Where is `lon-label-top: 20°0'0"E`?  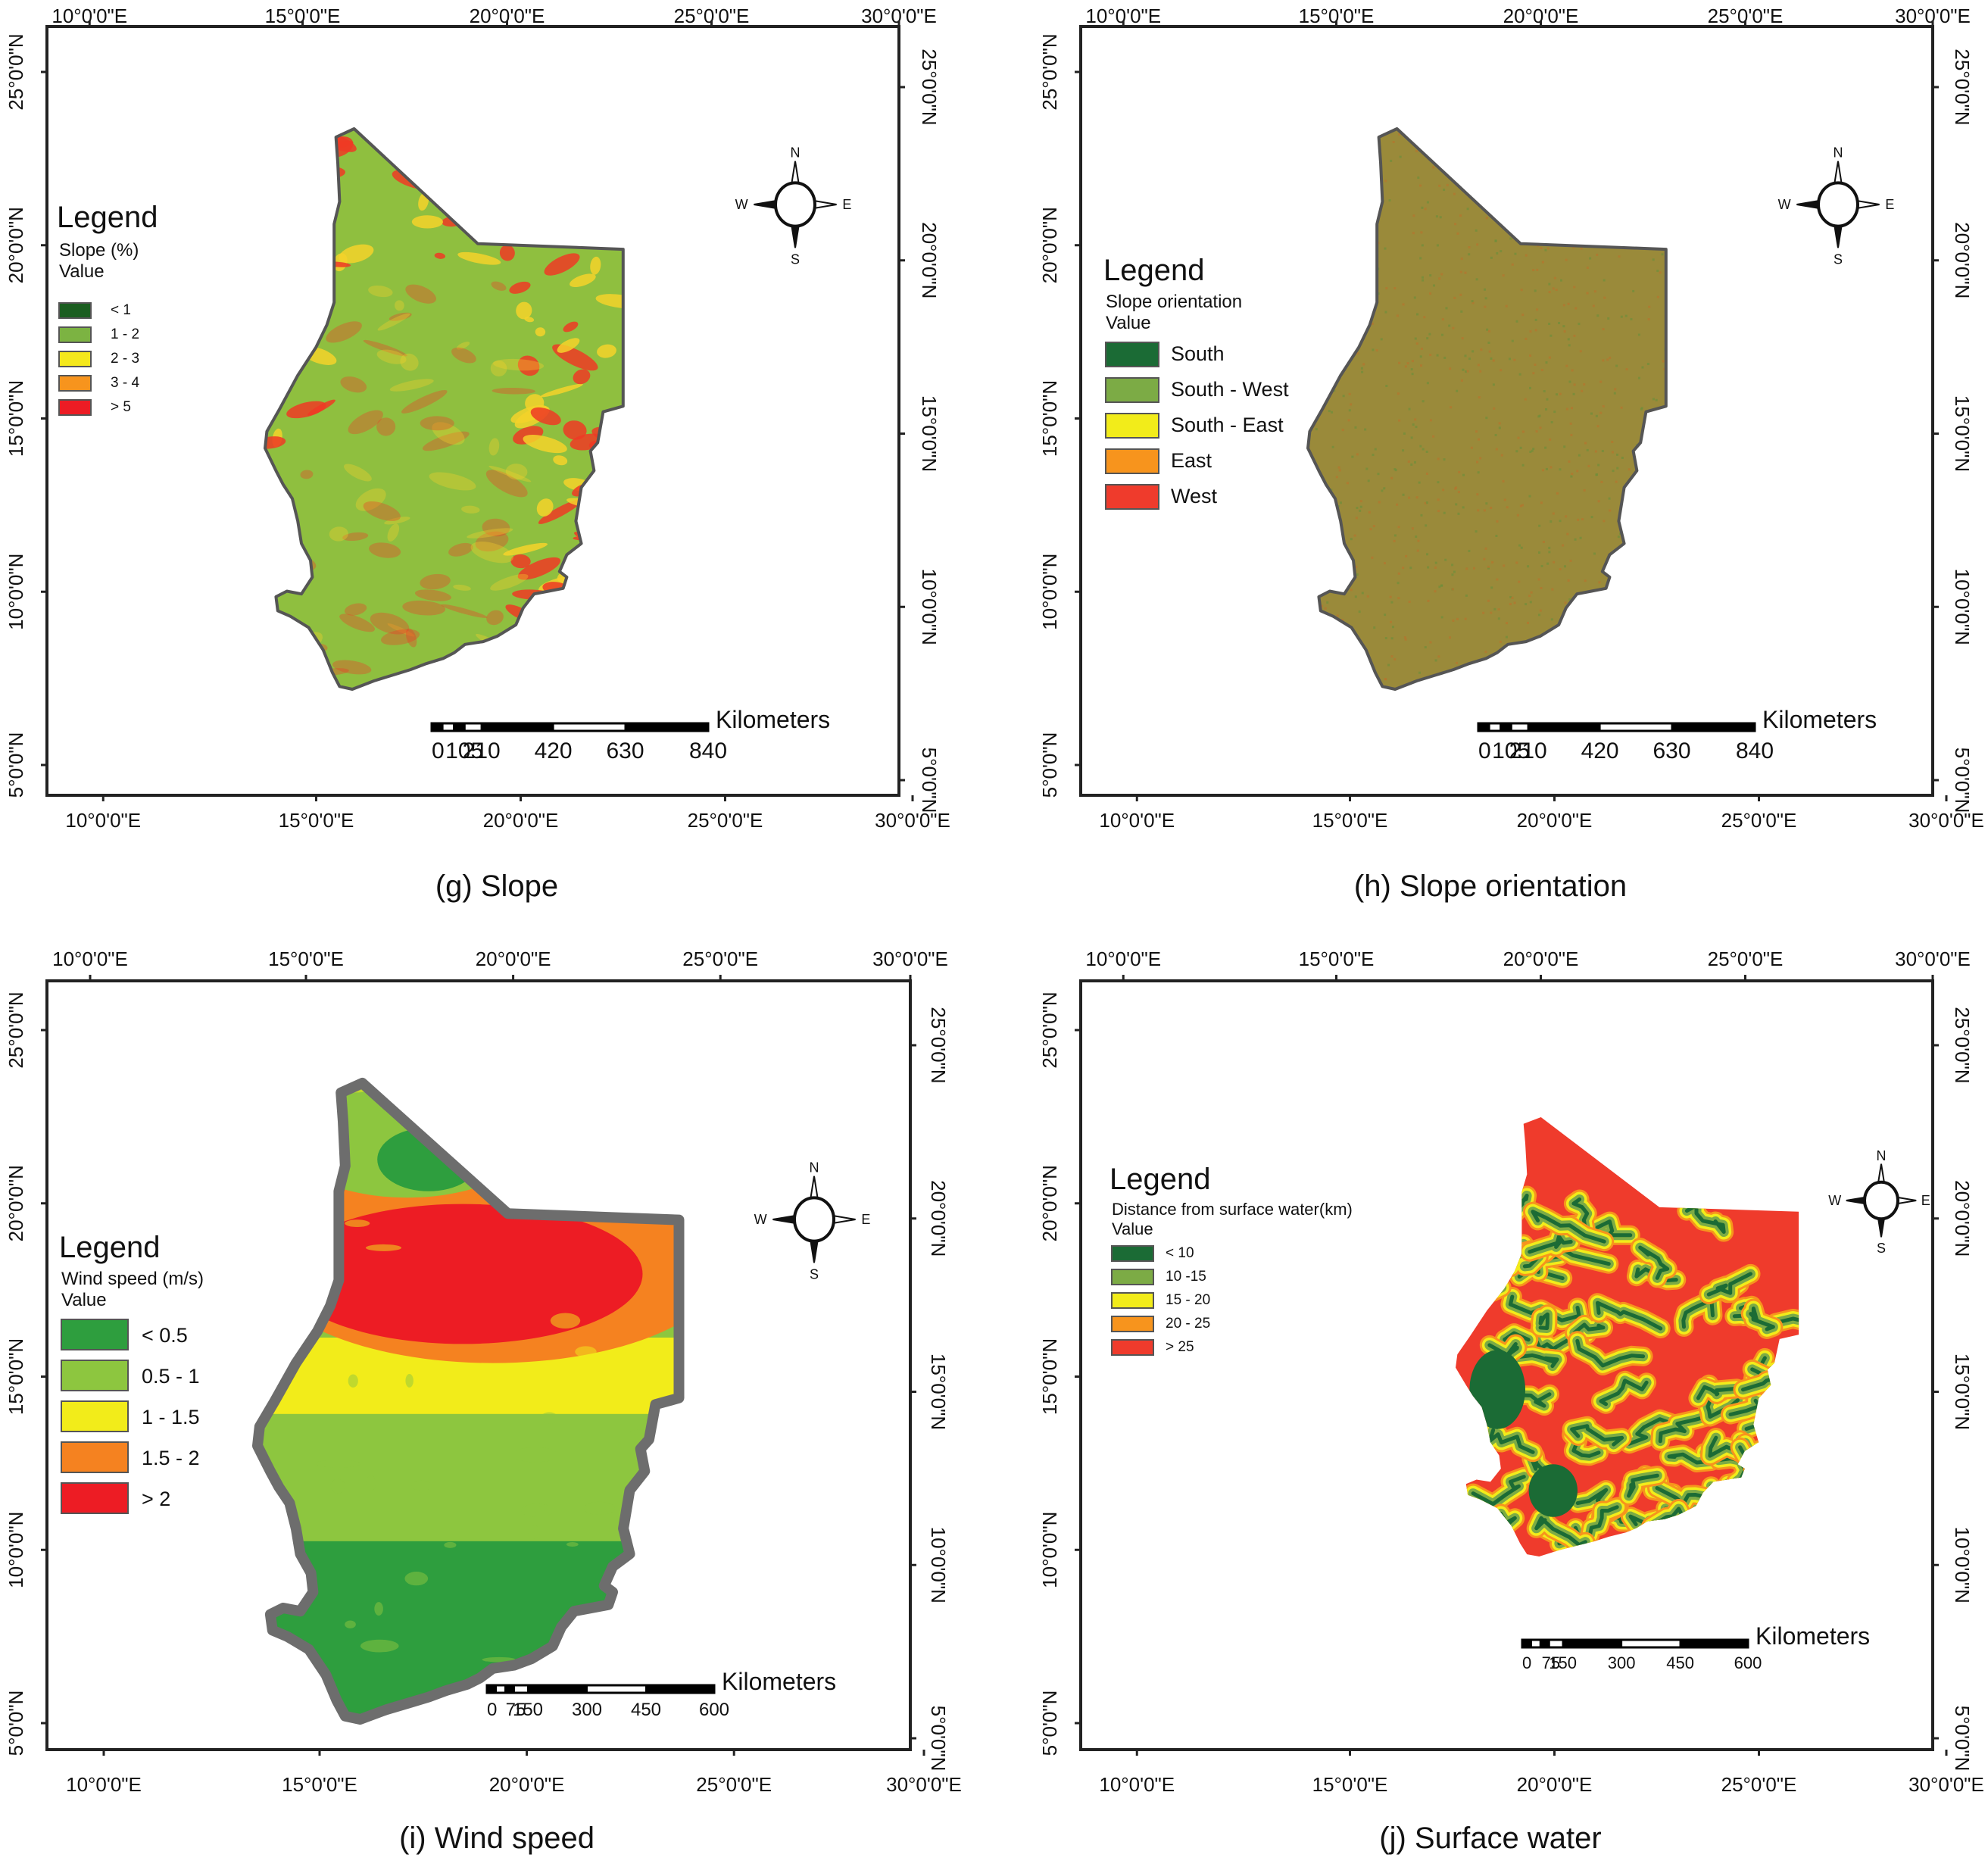
lon-label-top: 20°0'0"E is located at coordinates (1541, 959).